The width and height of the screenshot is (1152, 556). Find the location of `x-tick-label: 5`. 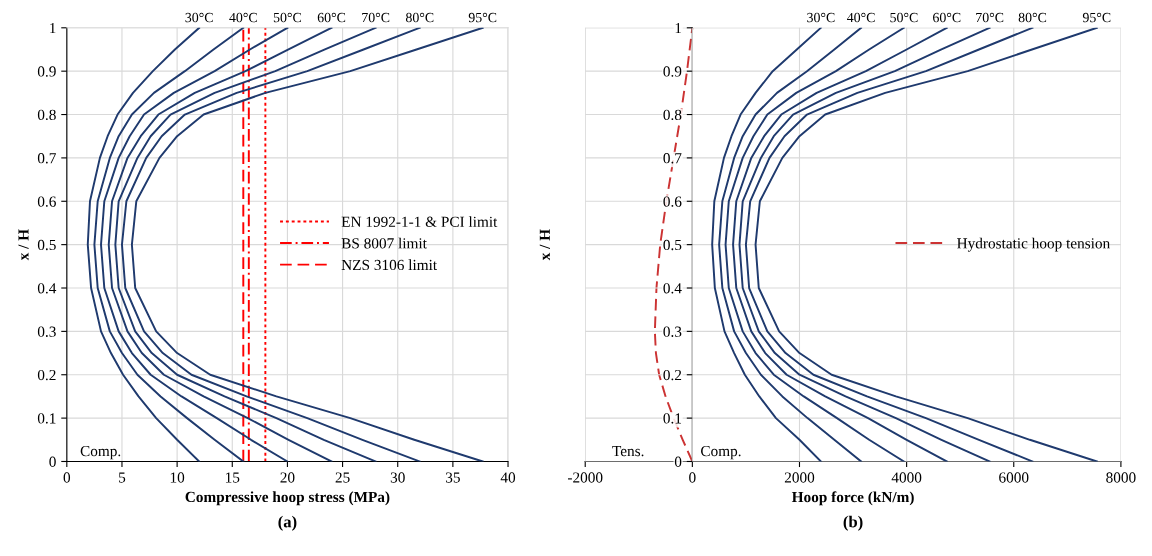

x-tick-label: 5 is located at coordinates (122, 477).